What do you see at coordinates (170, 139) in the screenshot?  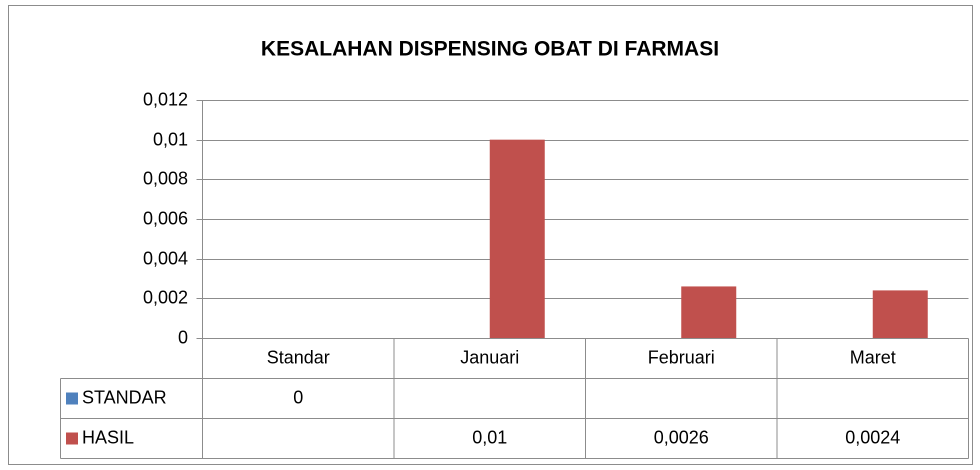 I see `y-tick-label: 0,01` at bounding box center [170, 139].